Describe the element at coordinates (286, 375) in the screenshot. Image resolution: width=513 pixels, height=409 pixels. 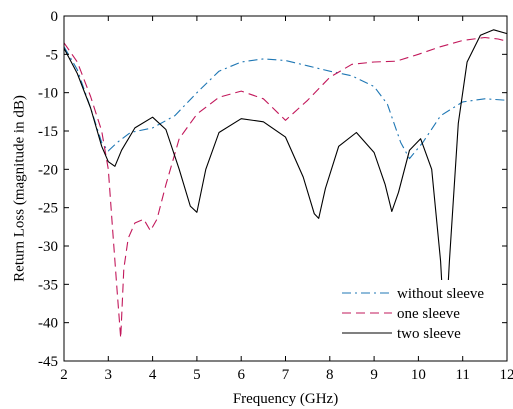
I see `x-tick-label: 7` at that location.